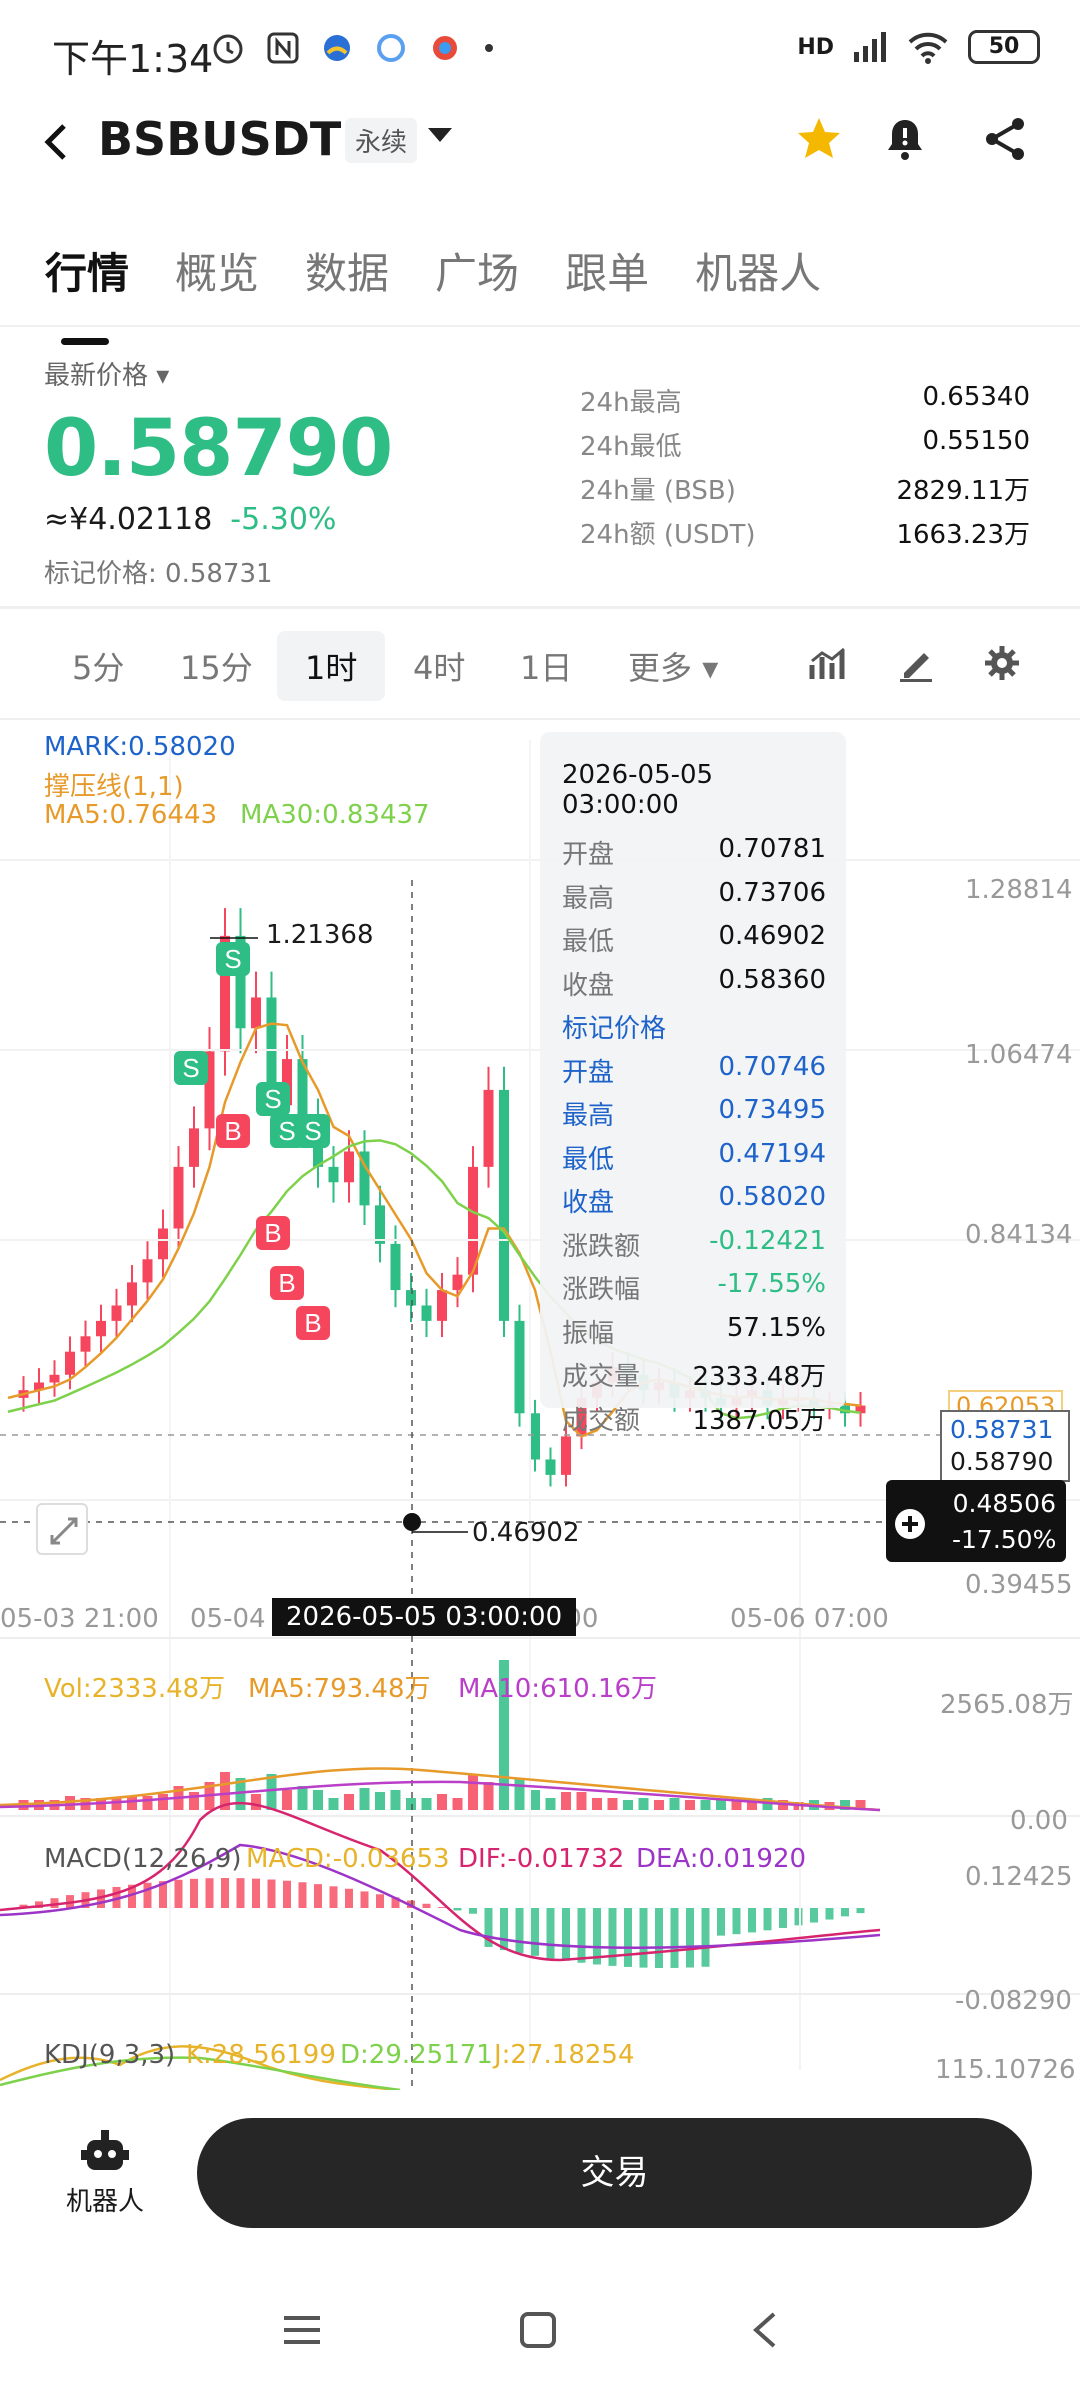  What do you see at coordinates (273, 1233) in the screenshot?
I see `buy-signal-badge` at bounding box center [273, 1233].